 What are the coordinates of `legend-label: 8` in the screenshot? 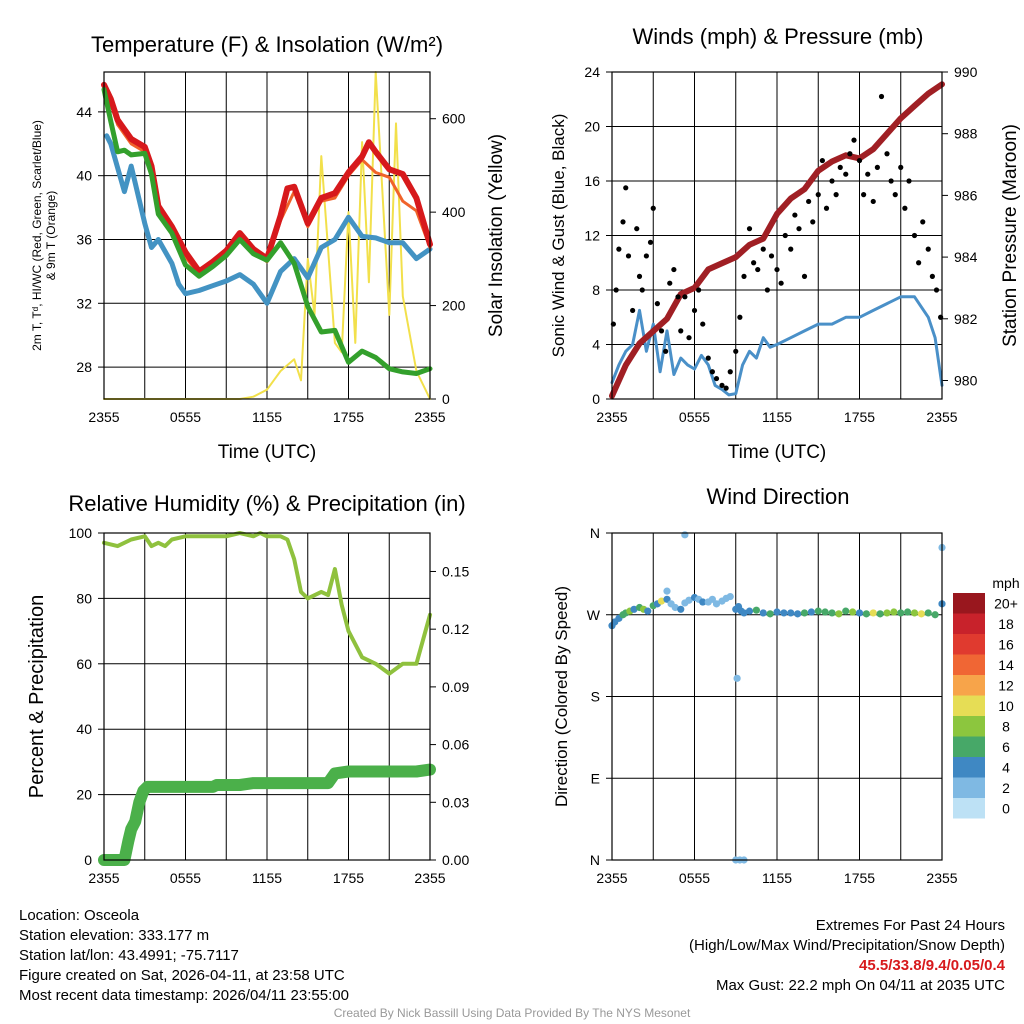 It's located at (1006, 726).